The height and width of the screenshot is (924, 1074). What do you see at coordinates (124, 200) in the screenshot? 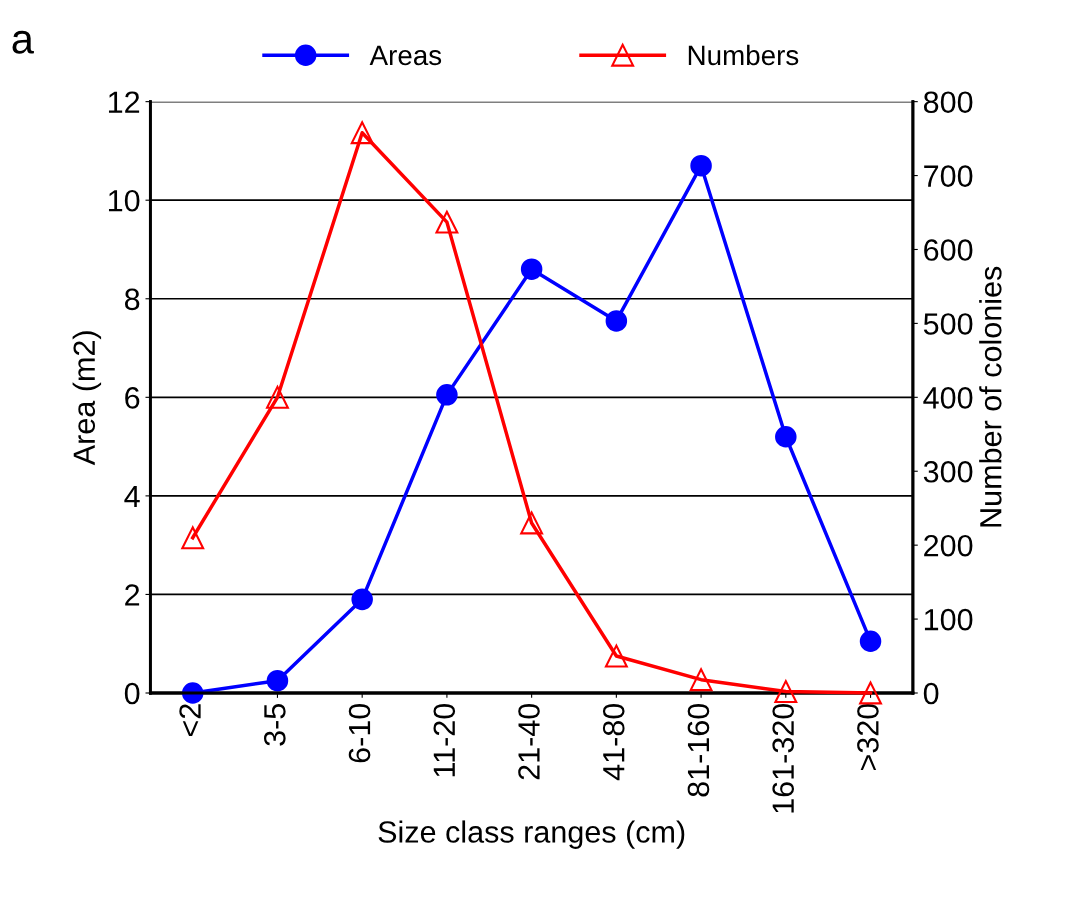
I see `y-tick-label: 10` at bounding box center [124, 200].